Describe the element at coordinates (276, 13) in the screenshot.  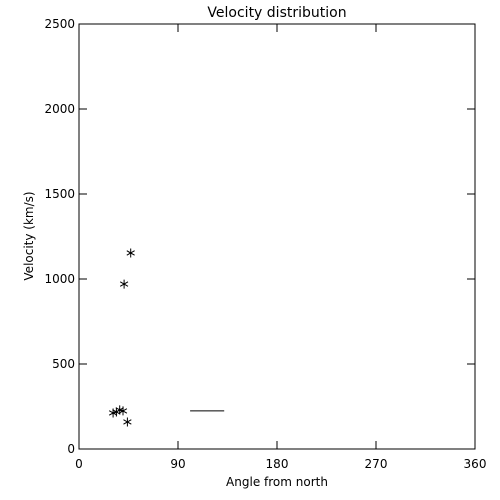
I see `chart-title: Velocity distribution` at that location.